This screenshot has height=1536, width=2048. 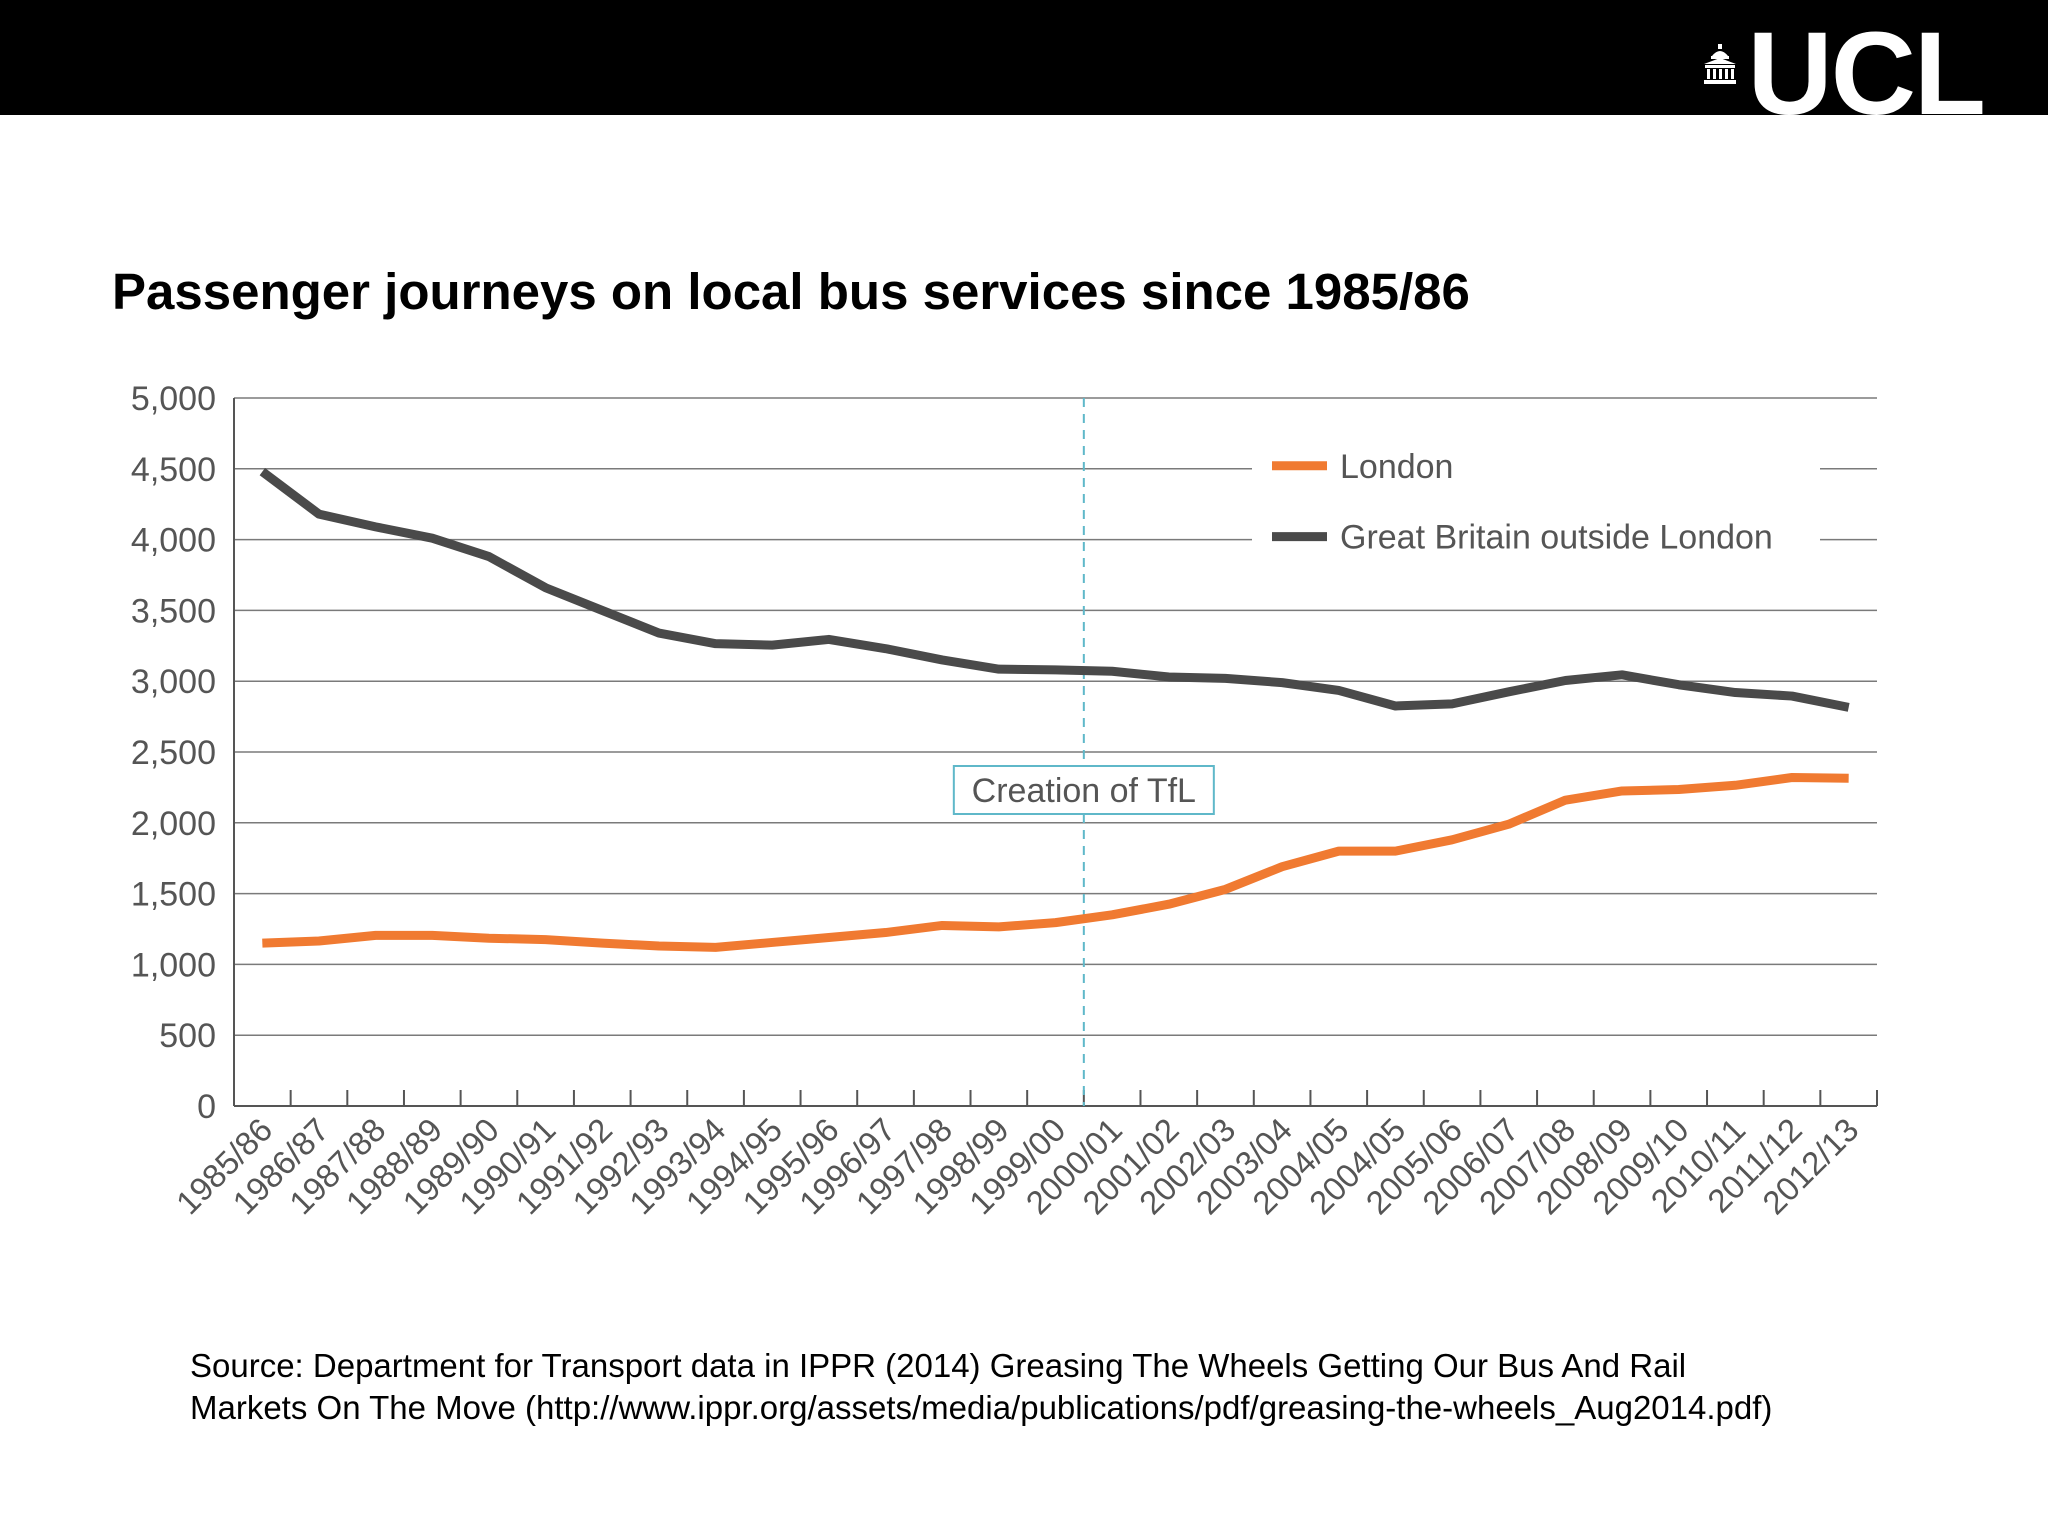 I want to click on legend-label: London, so click(x=1396, y=467).